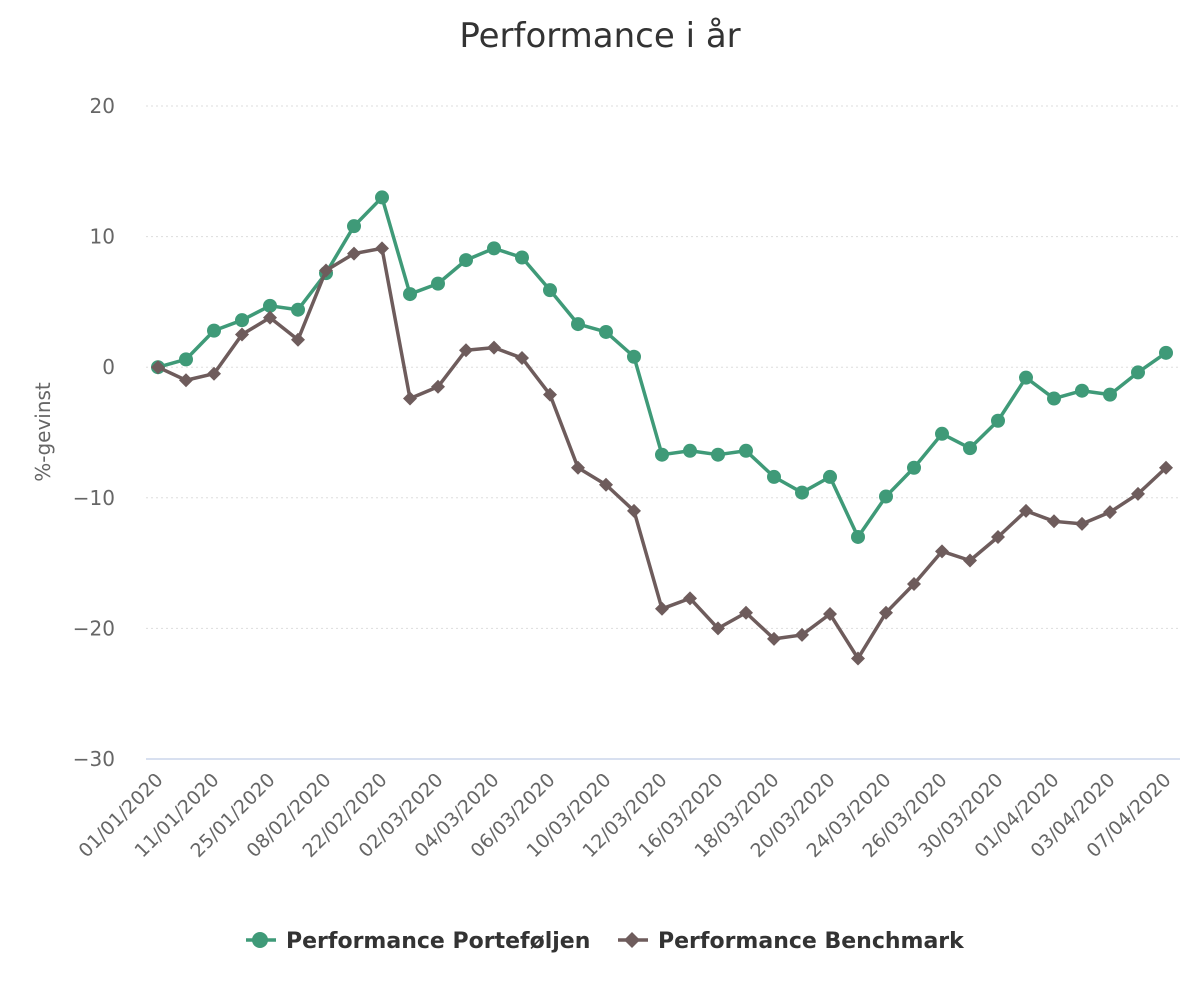  I want to click on legend-label: Performance Porteføljen, so click(438, 941).